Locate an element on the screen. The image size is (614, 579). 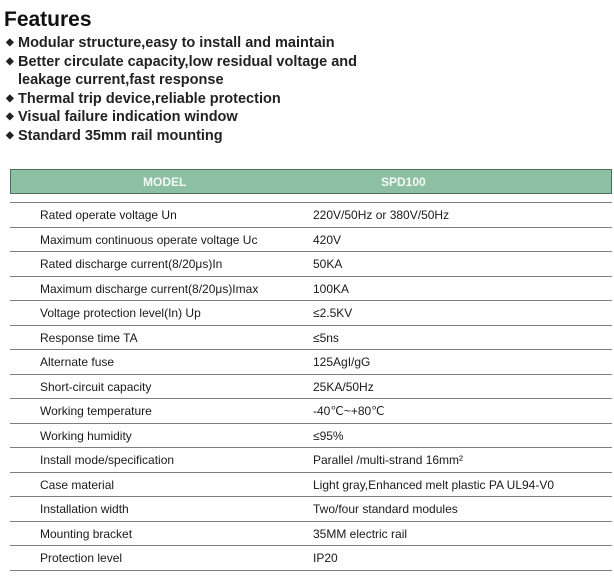
spec-value: ≤95% is located at coordinates (328, 435).